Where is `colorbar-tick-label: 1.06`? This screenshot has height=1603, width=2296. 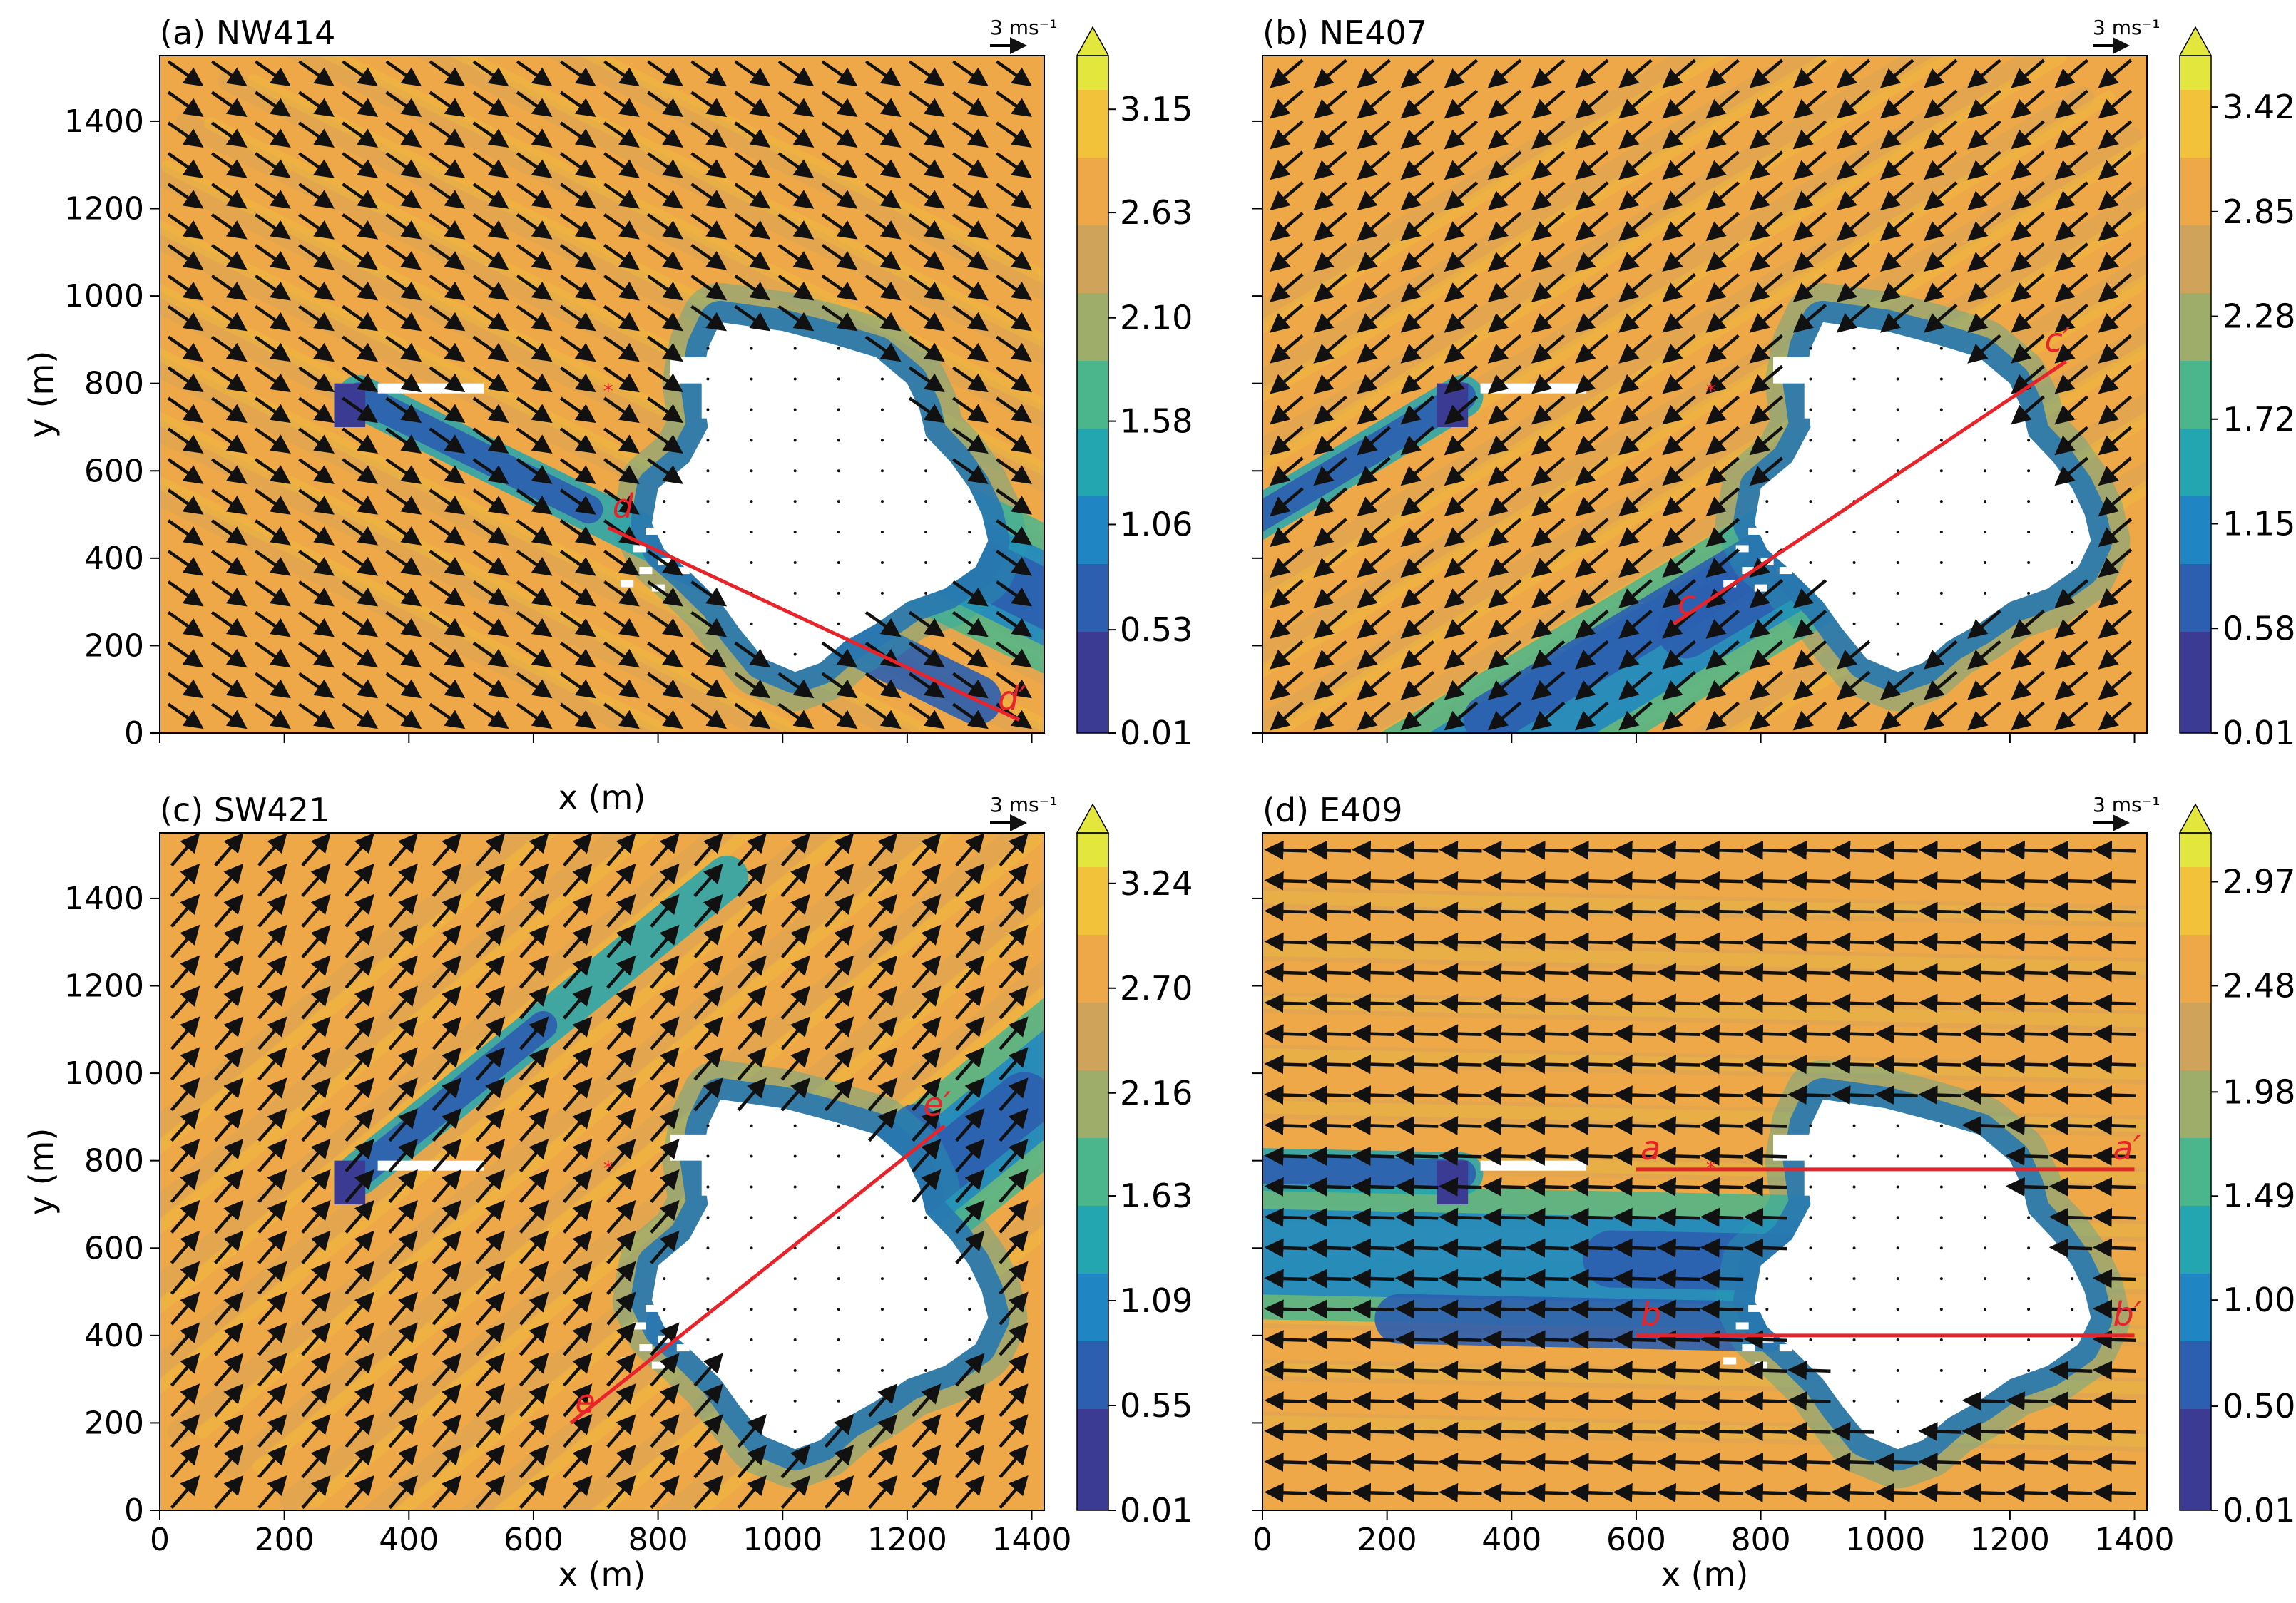 colorbar-tick-label: 1.06 is located at coordinates (1156, 524).